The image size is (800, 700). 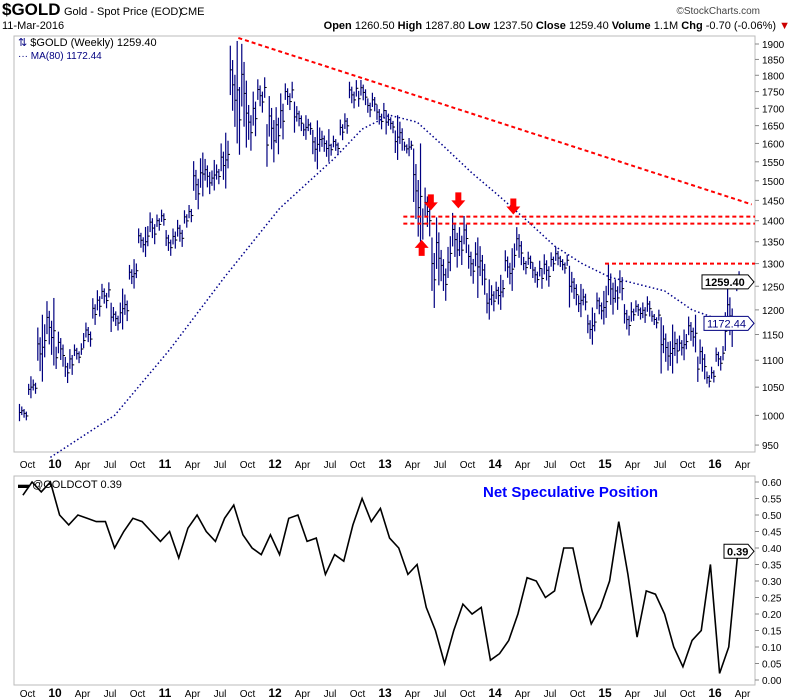 I want to click on y-tick-label: 1650, so click(x=773, y=127).